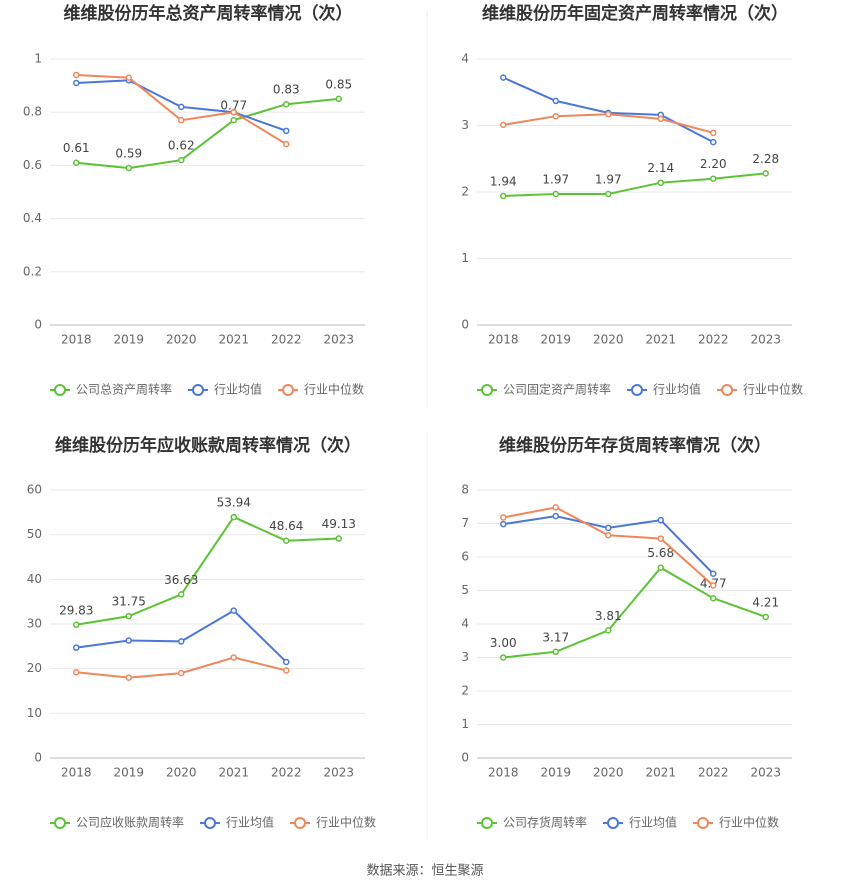 The height and width of the screenshot is (891, 850). What do you see at coordinates (465, 192) in the screenshot?
I see `y-tick-label: 2` at bounding box center [465, 192].